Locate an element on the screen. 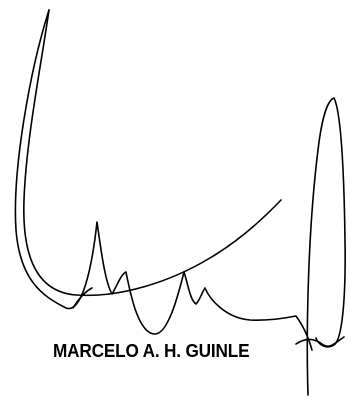  signatory-name: MARCELO A. H. GUINLE is located at coordinates (151, 350).